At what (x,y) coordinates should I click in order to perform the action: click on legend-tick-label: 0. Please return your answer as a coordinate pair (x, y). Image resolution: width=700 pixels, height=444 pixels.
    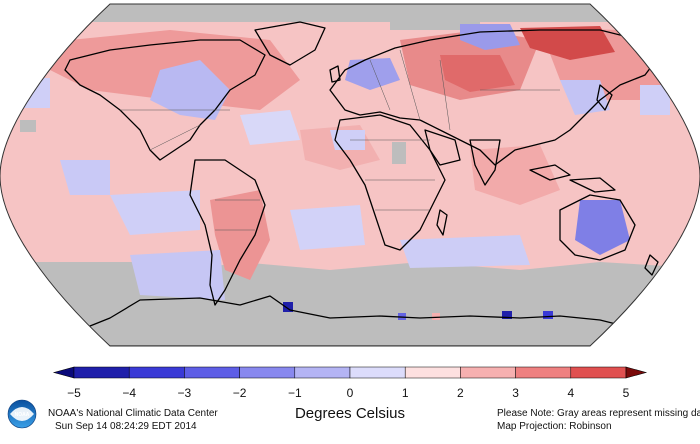
    Looking at the image, I should click on (350, 393).